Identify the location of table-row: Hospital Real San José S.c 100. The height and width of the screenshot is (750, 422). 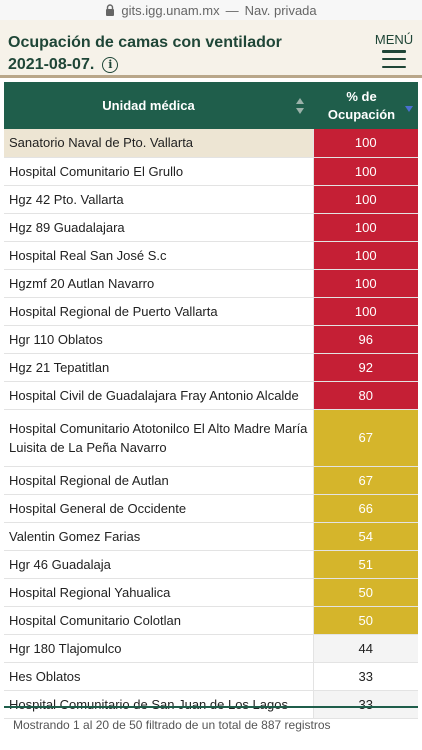
(211, 255).